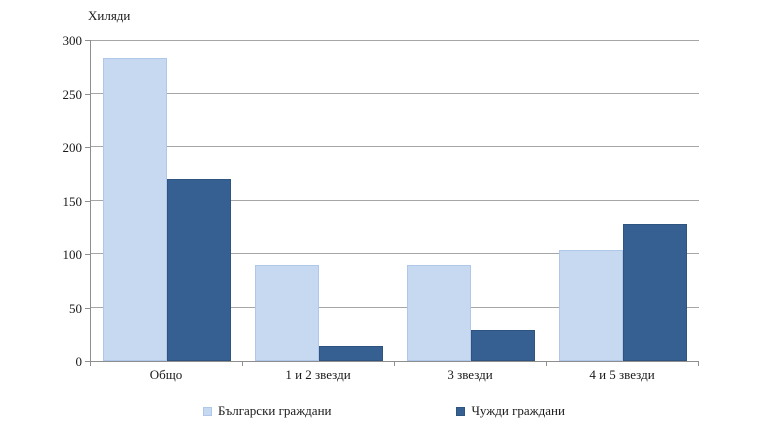  What do you see at coordinates (470, 374) in the screenshot?
I see `x-axis-label-2: 3 звезди` at bounding box center [470, 374].